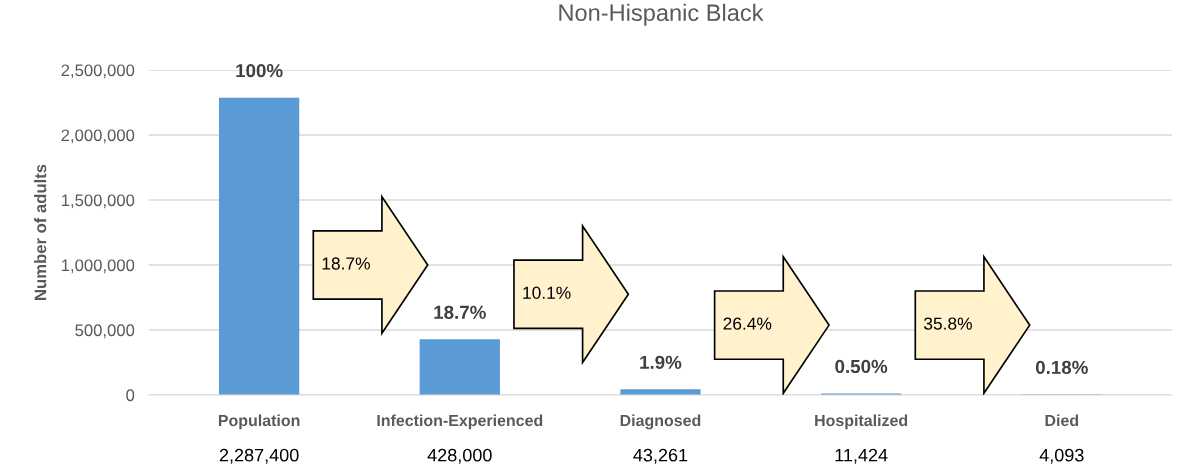 Image resolution: width=1190 pixels, height=473 pixels. Describe the element at coordinates (259, 70) in the screenshot. I see `annotation: 100%` at that location.